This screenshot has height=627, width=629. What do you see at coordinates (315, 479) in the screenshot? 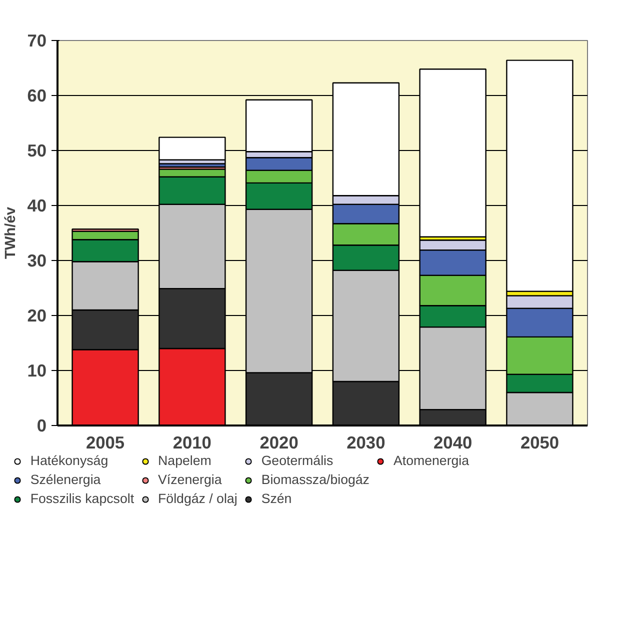
I see `legend-label: Biomassza/biogáz` at bounding box center [315, 479].